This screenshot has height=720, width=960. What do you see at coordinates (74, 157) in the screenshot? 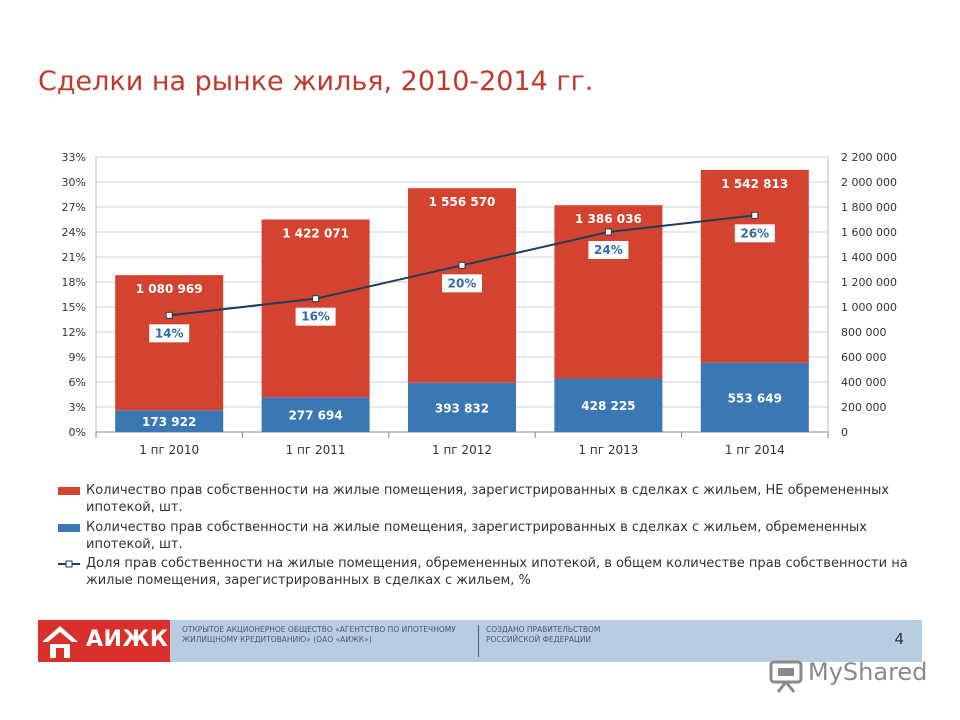
I see `left-tick-label: 33%` at bounding box center [74, 157].